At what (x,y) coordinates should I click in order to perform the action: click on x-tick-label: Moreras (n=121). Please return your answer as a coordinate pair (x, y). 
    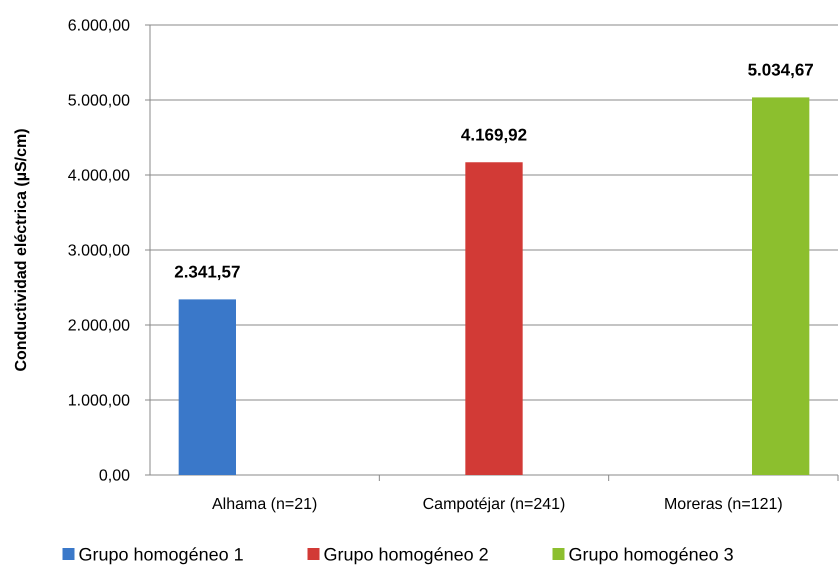
    Looking at the image, I should click on (723, 504).